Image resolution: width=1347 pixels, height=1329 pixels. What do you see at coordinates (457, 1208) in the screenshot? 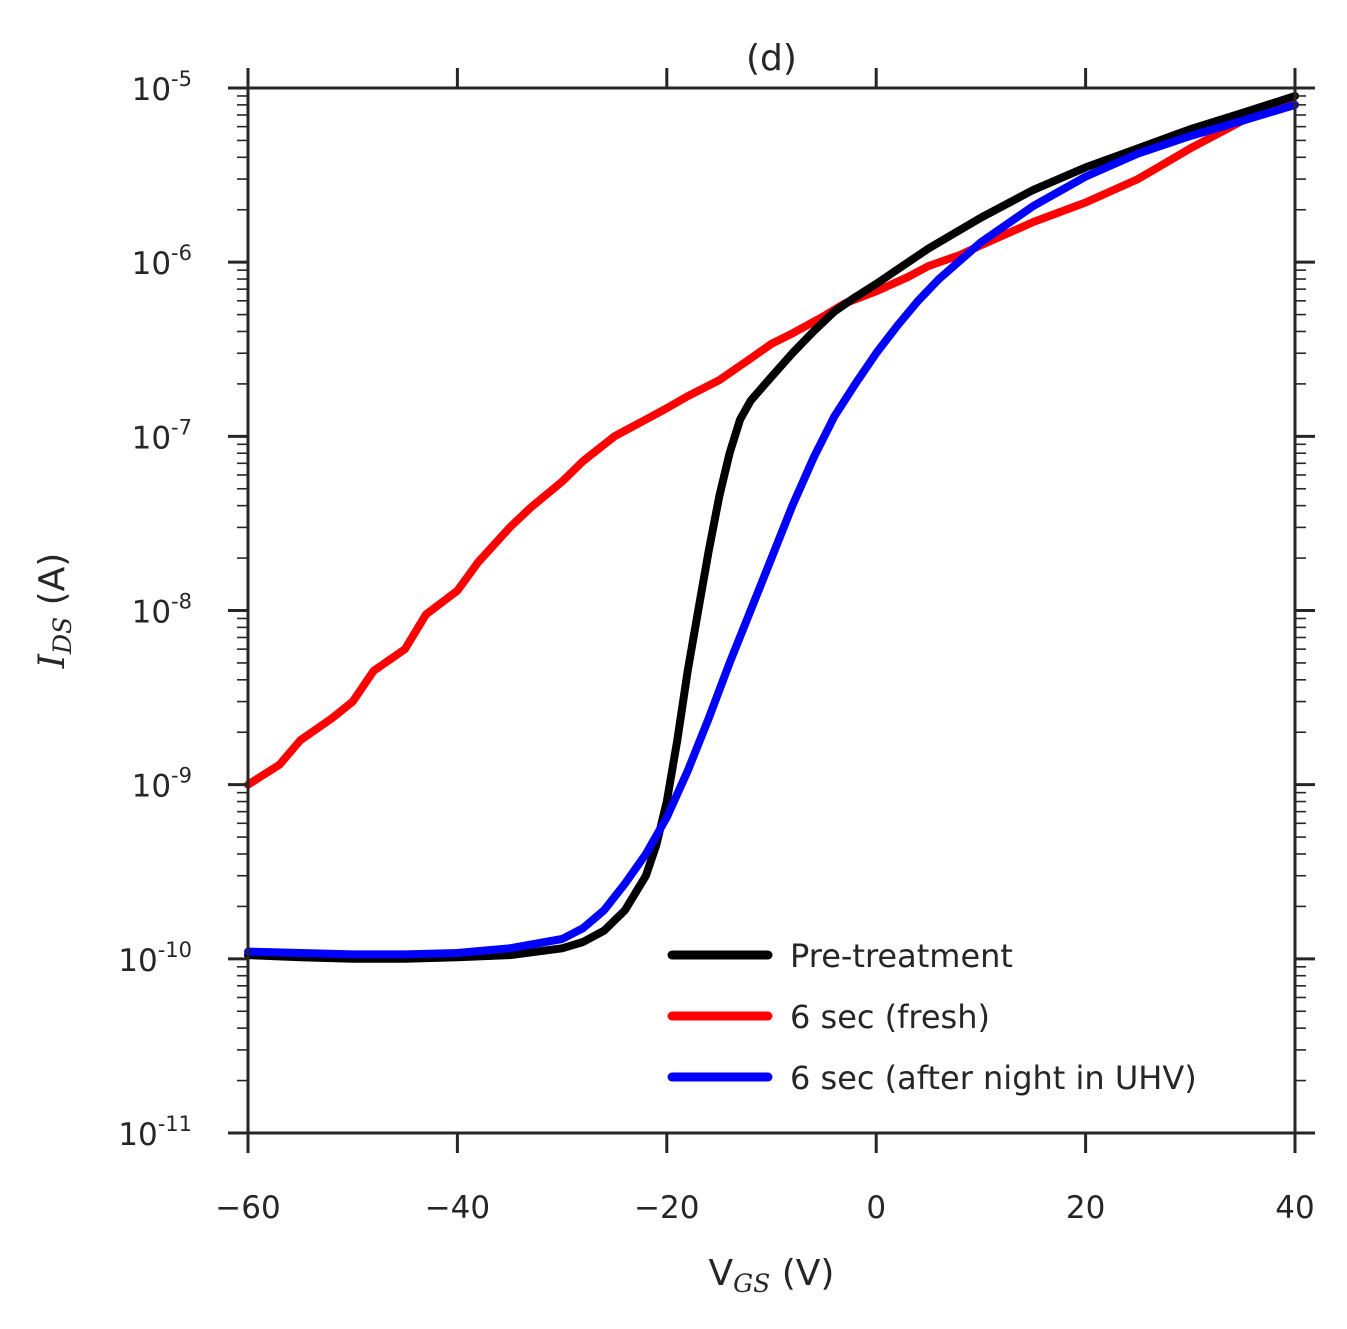
I see `x-tick-label: −40` at bounding box center [457, 1208].